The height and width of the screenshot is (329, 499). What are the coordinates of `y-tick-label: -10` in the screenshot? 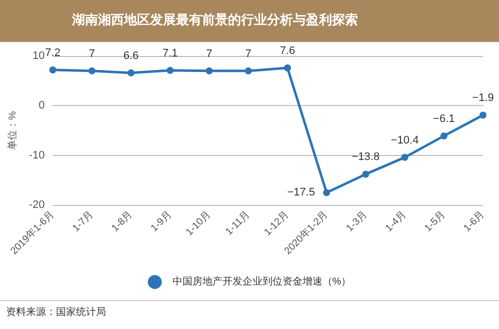 It's located at (36, 155).